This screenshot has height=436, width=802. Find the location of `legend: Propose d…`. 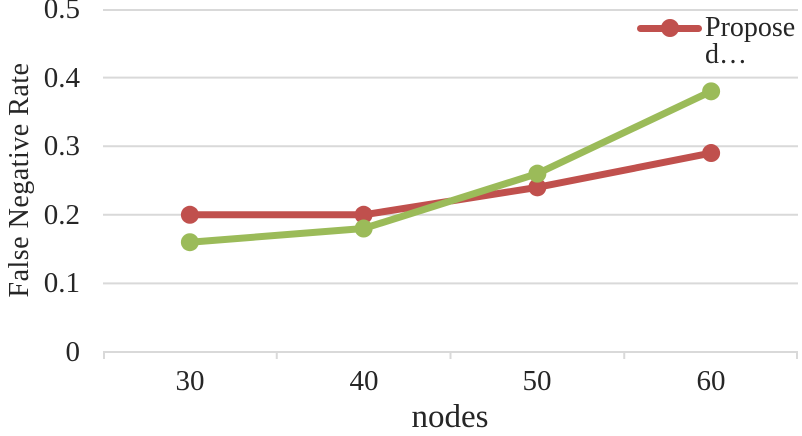

legend: Propose d… is located at coordinates (716, 41).